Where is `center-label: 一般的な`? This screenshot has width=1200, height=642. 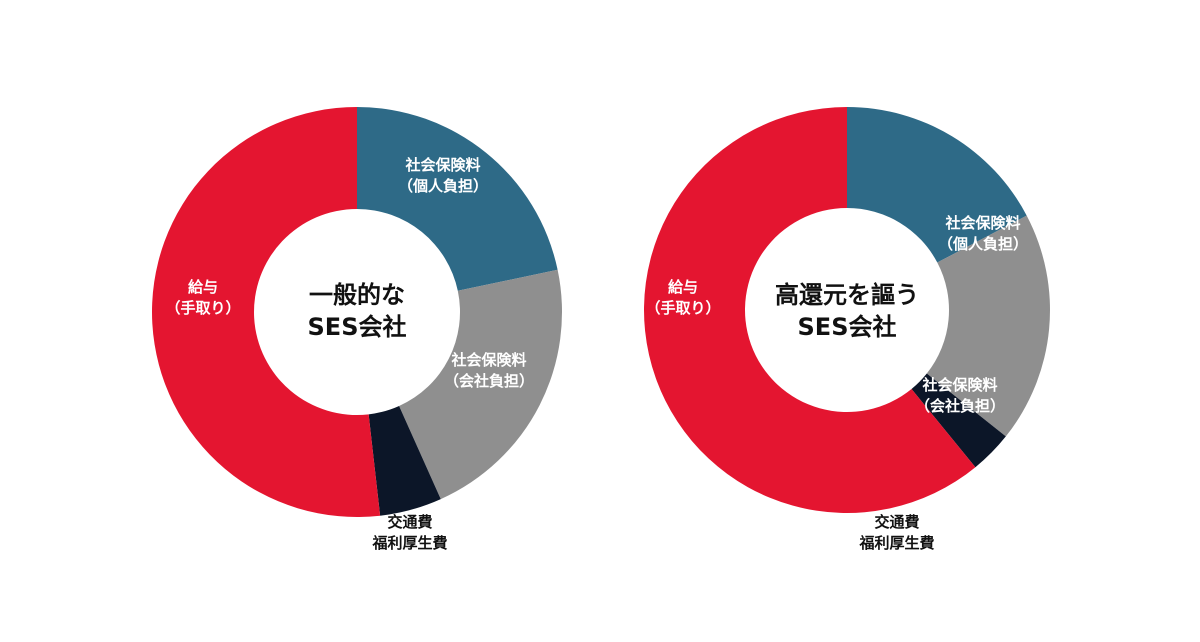 center-label: 一般的な is located at coordinates (357, 295).